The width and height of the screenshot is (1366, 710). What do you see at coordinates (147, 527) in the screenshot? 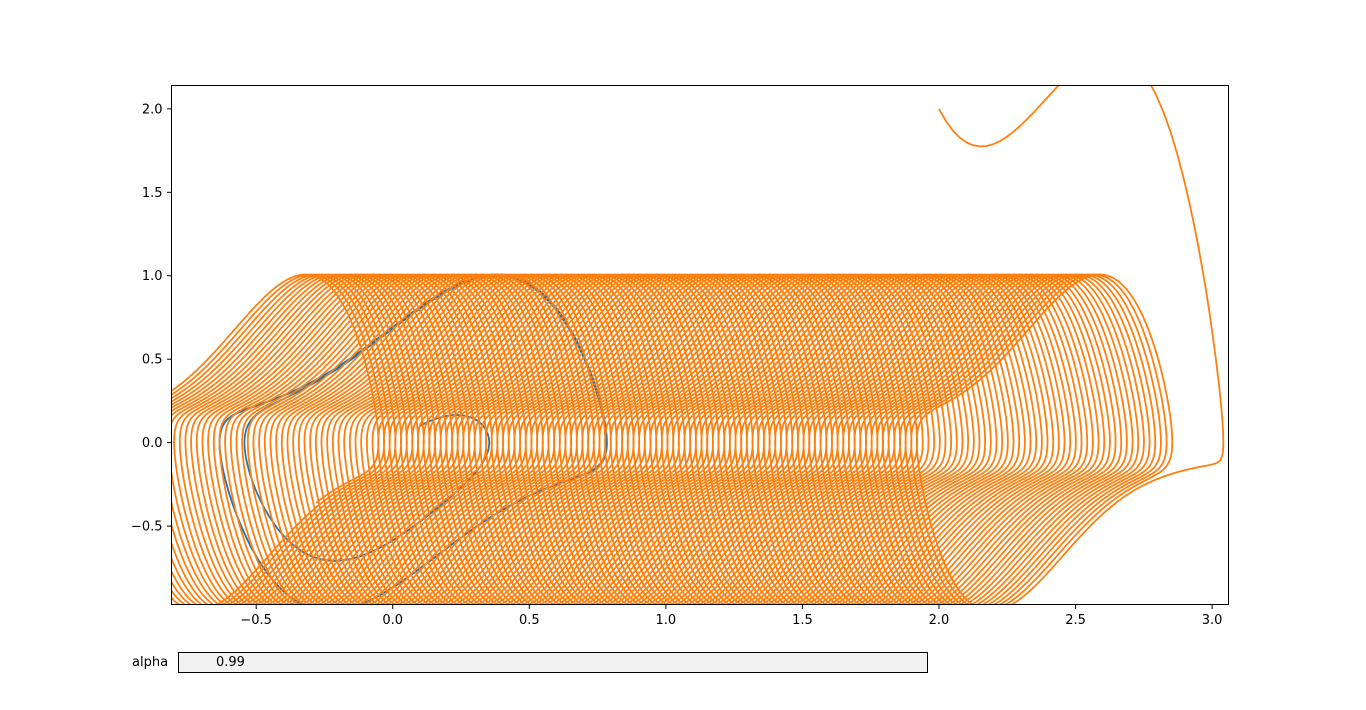
I see `y-tick-label: −0.5` at bounding box center [147, 527].